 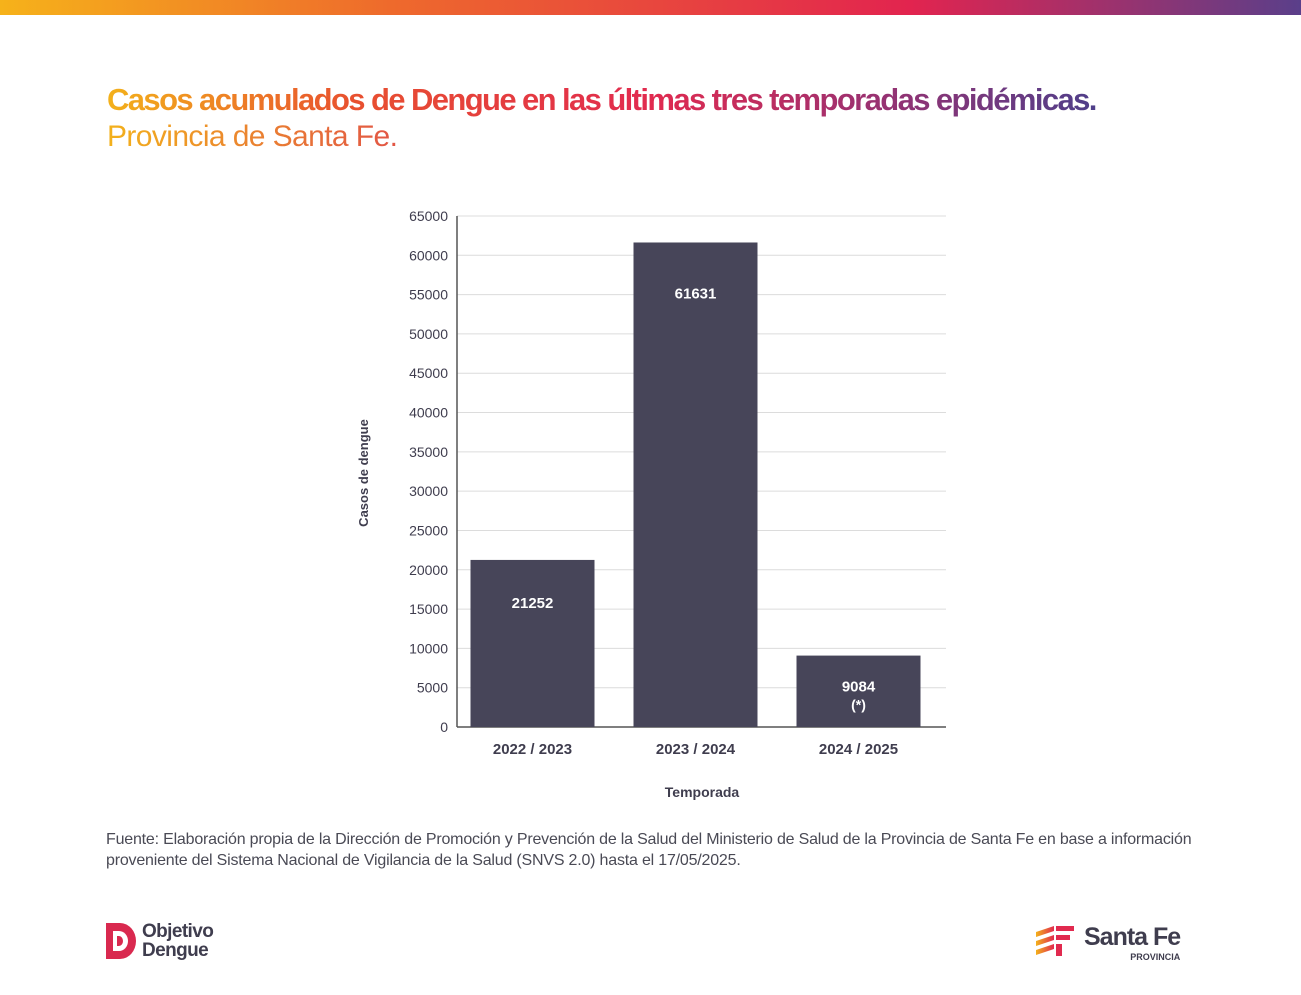 I want to click on logo-right-sub: PROVINCIA, so click(x=1155, y=957).